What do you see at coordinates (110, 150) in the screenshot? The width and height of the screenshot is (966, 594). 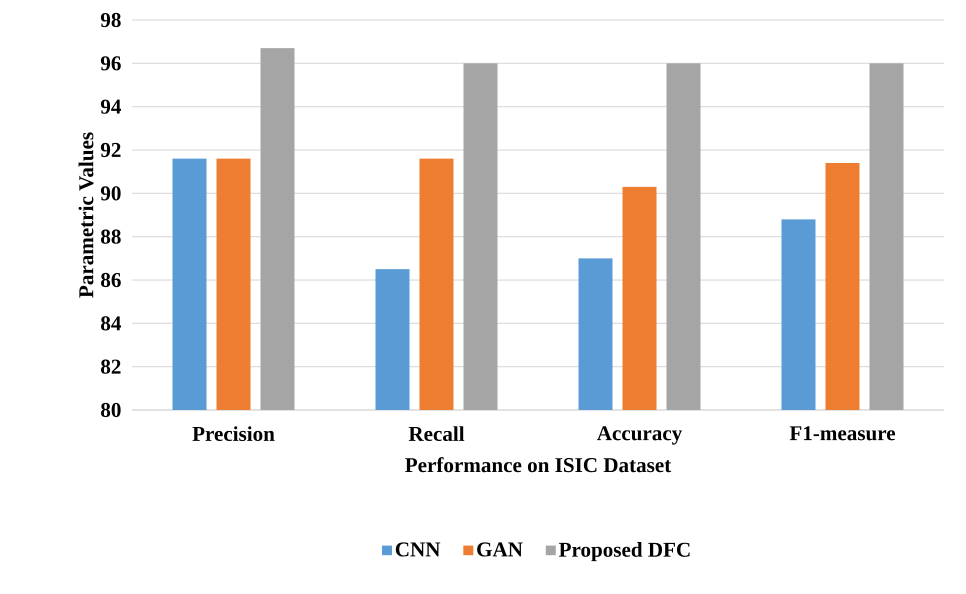 I see `y-tick-label: 92` at bounding box center [110, 150].